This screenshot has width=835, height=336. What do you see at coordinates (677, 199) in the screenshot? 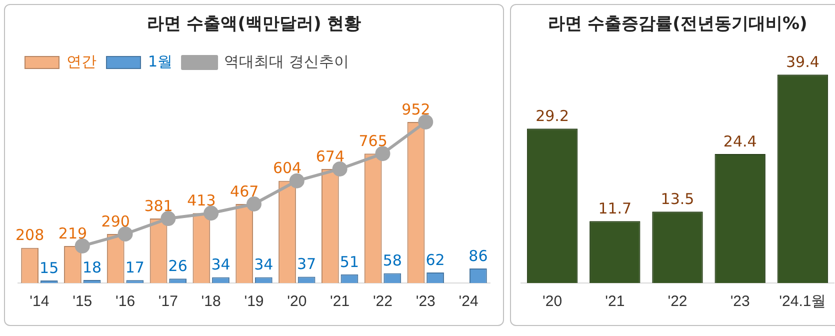
I see `data-label: 13.5` at bounding box center [677, 199].